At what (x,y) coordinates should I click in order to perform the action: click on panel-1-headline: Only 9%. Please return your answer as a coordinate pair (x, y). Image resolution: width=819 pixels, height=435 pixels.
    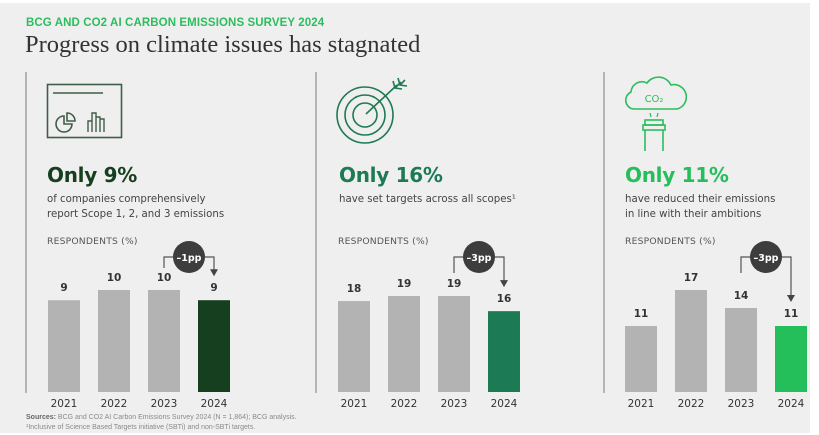
    Looking at the image, I should click on (92, 175).